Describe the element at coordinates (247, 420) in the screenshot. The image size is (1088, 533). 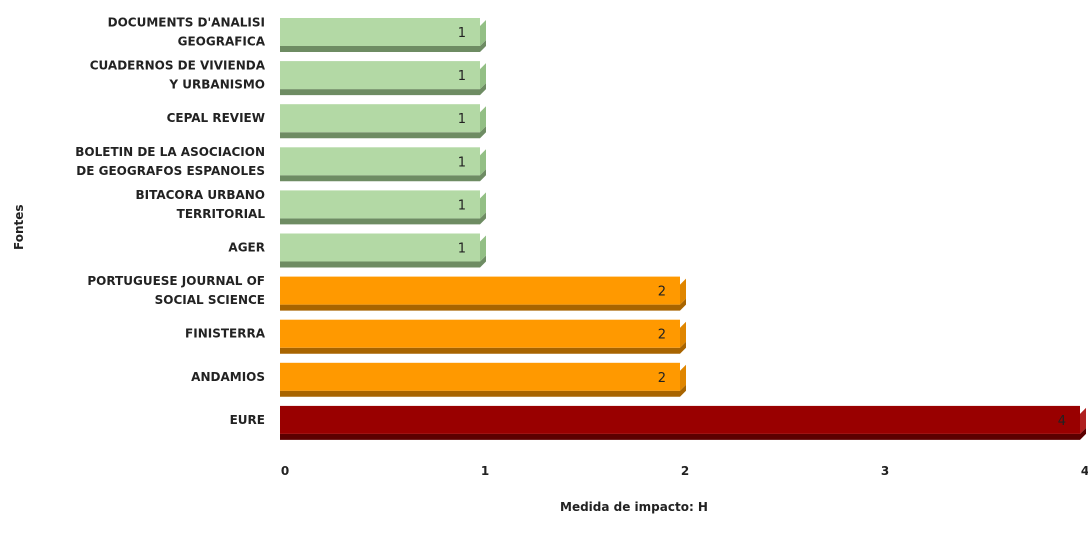
I see `category-label: EURE` at that location.